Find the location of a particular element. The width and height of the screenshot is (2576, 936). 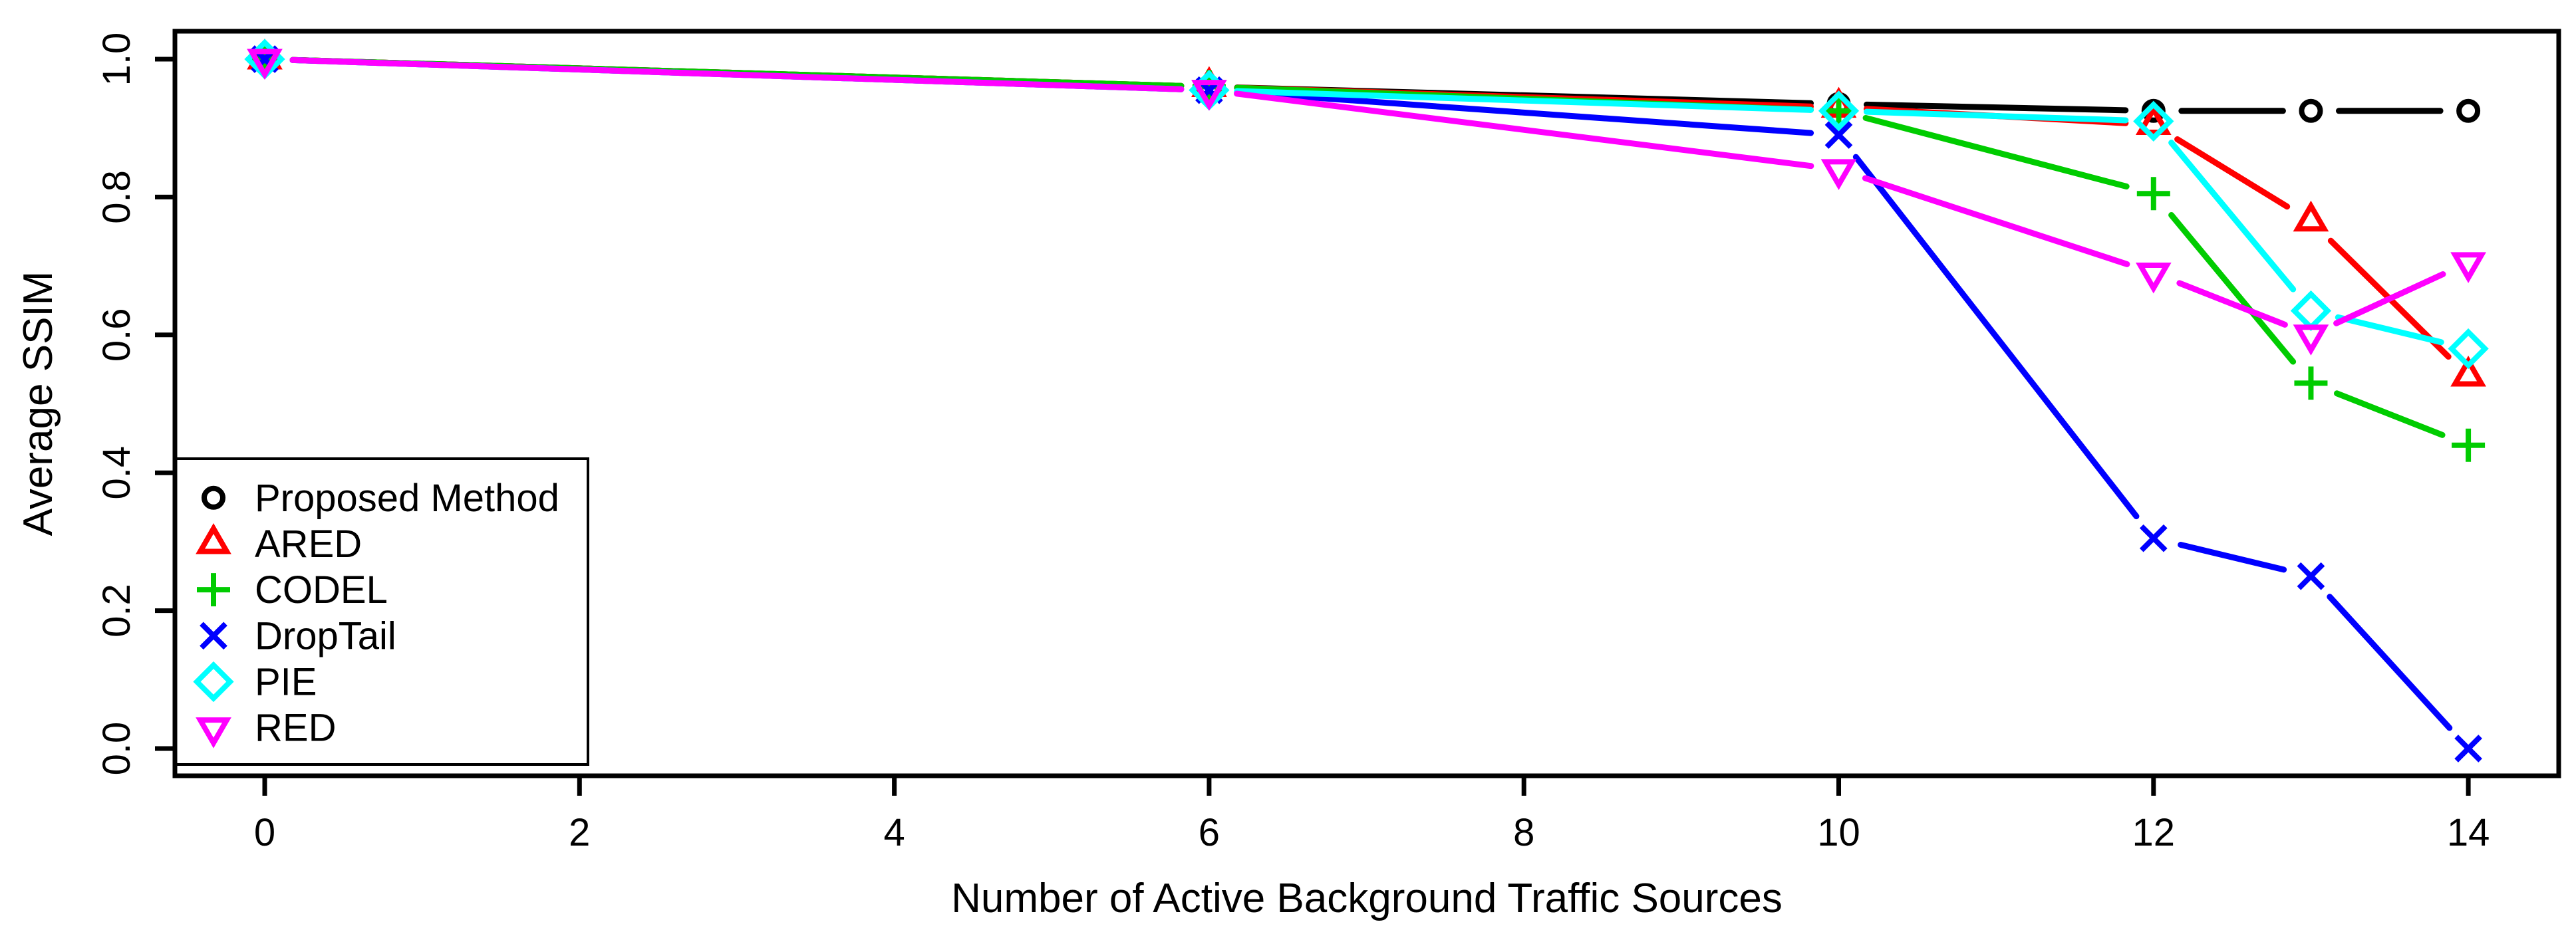

legend-item-red: RED is located at coordinates (266, 728).